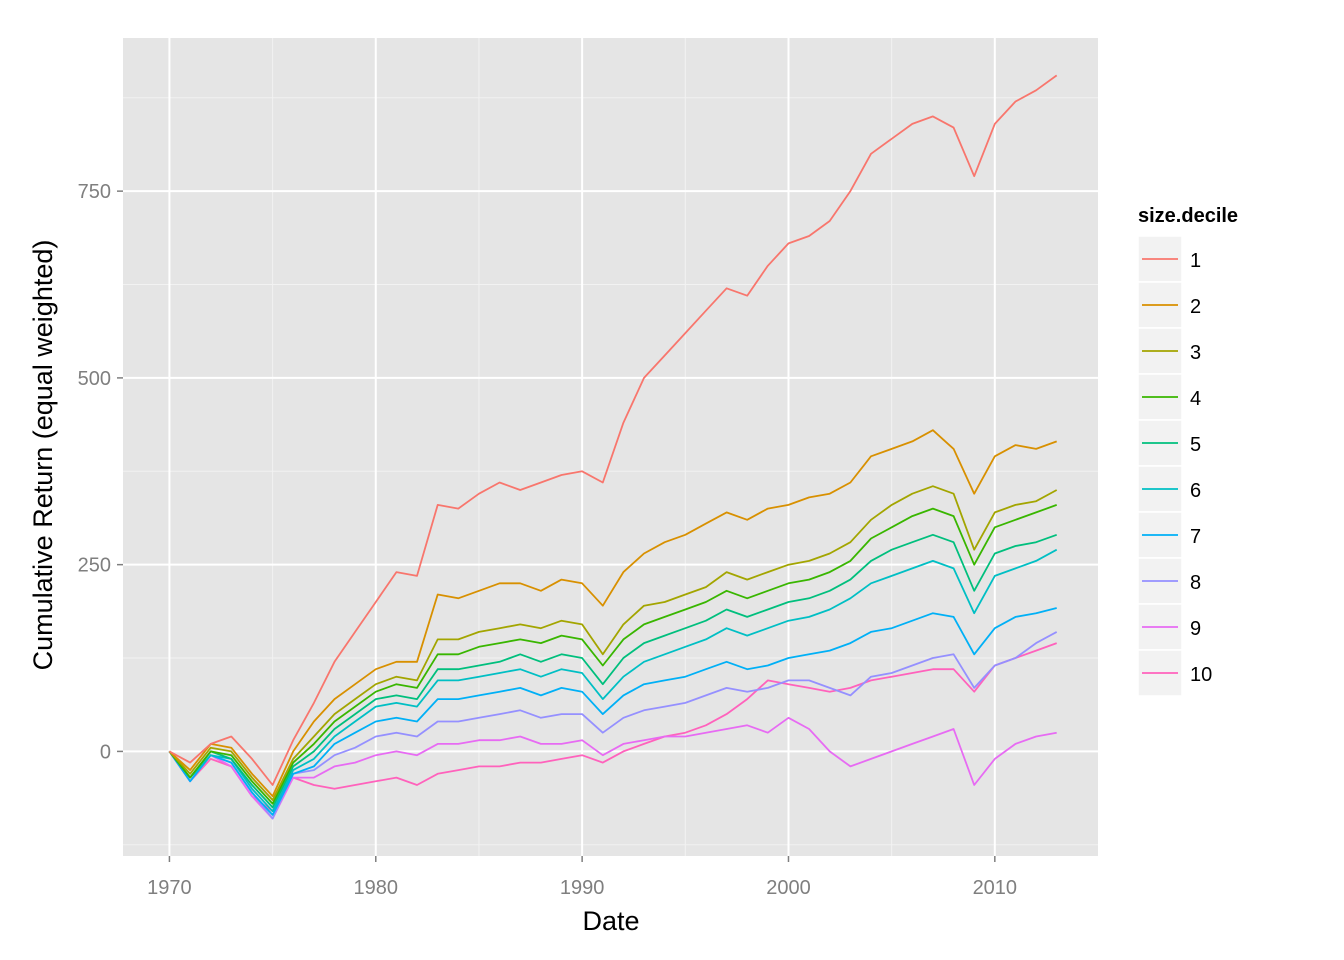 The width and height of the screenshot is (1344, 960). Describe the element at coordinates (1195, 629) in the screenshot. I see `legend-label: 9` at that location.